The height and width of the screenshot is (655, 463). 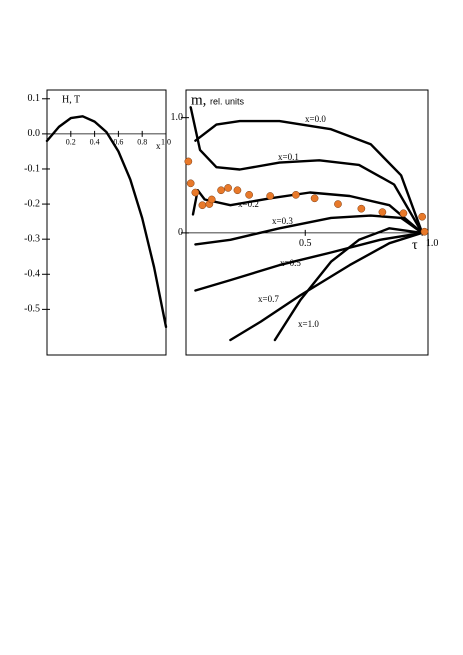 I want to click on x-tick-label: 0.5, so click(x=305, y=243).